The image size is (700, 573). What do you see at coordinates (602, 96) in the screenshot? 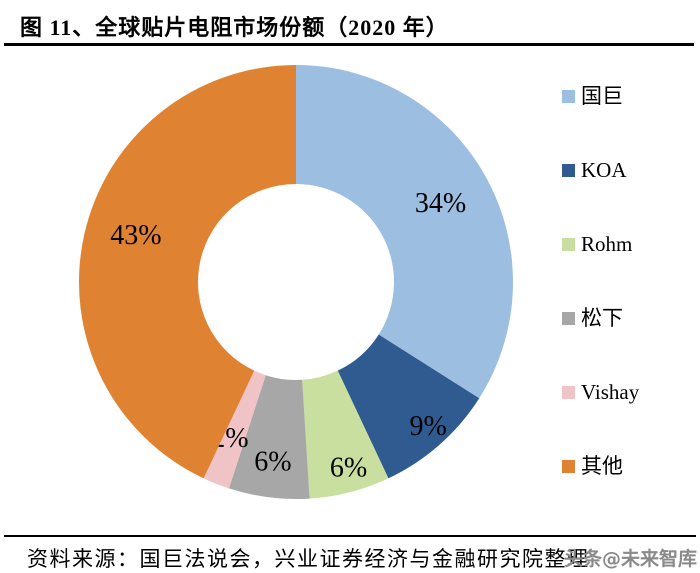
I see `legend-label-yageo: 国巨` at bounding box center [602, 96].